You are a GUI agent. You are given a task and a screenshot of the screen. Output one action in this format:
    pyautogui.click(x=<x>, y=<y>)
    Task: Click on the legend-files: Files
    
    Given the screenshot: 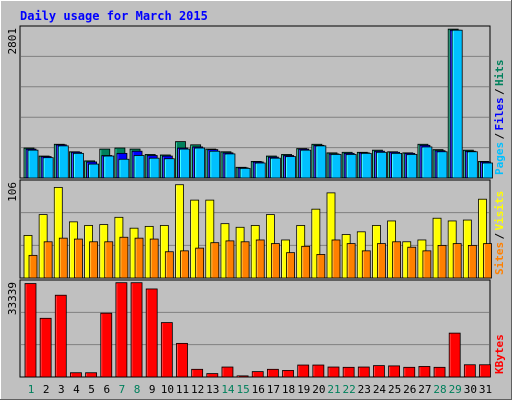 What is the action you would take?
    pyautogui.click(x=499, y=113)
    